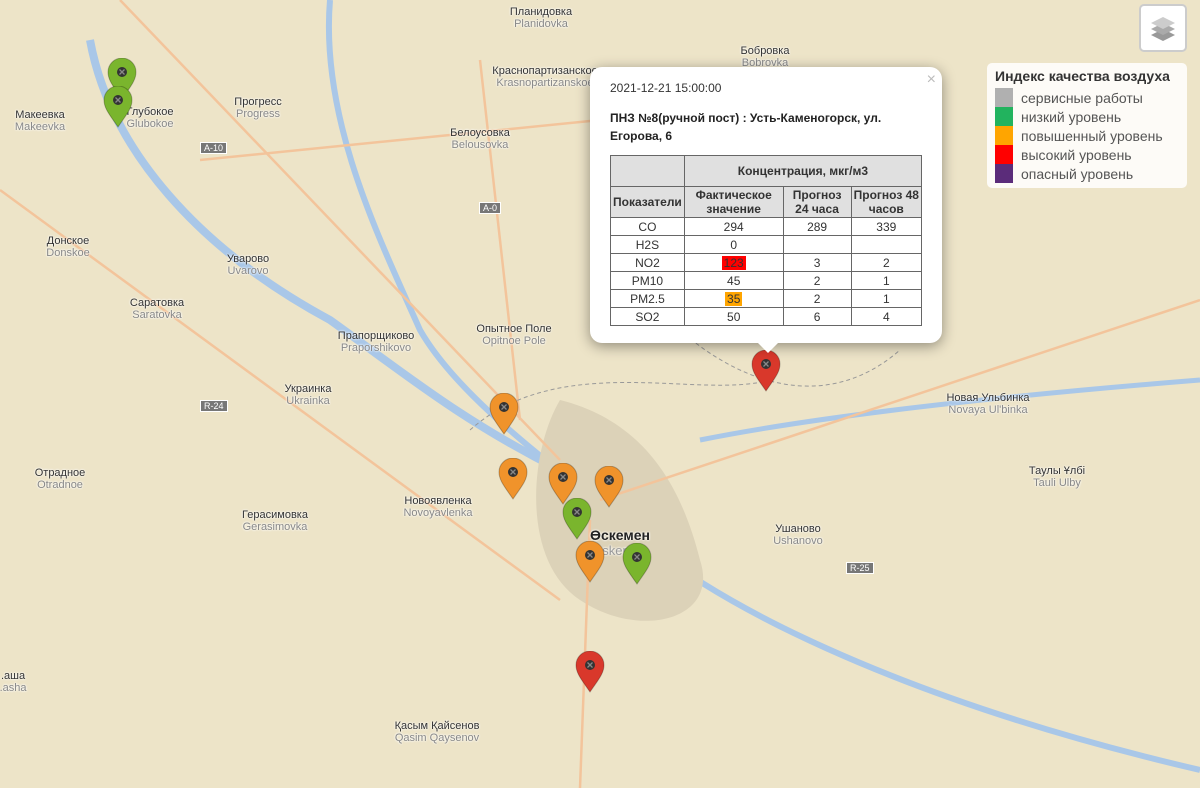  What do you see at coordinates (886, 316) in the screenshot?
I see `forecast-48-value: 4` at bounding box center [886, 316].